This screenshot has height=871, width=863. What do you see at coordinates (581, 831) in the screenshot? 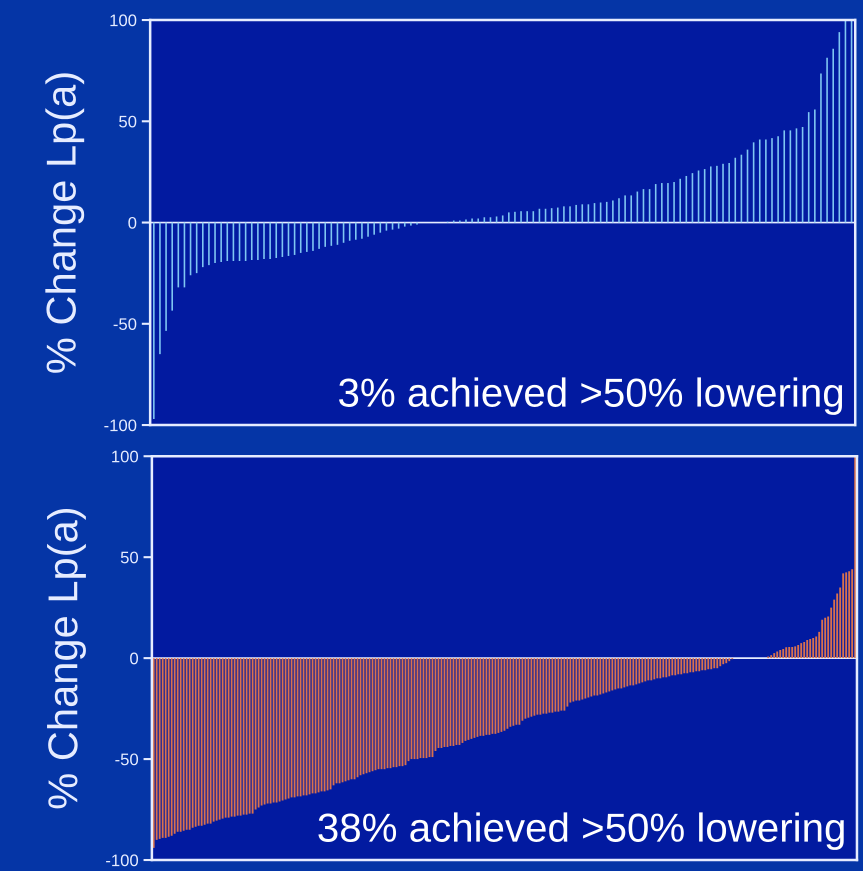
I see `annotation: 38% achieved >50% lowering` at bounding box center [581, 831].